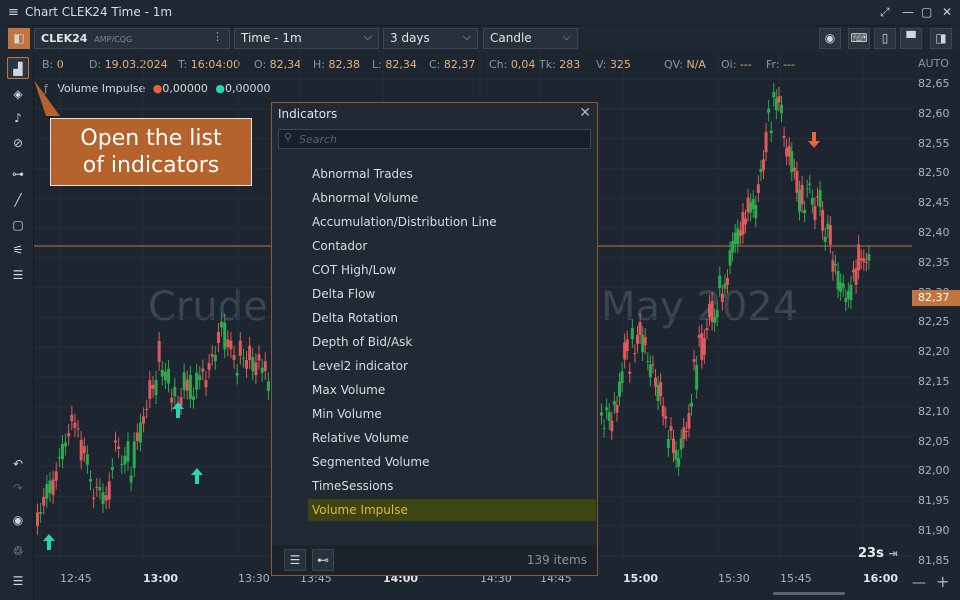 This screenshot has width=960, height=600. Describe the element at coordinates (18, 68) in the screenshot. I see `indicators-icon: ▟` at that location.